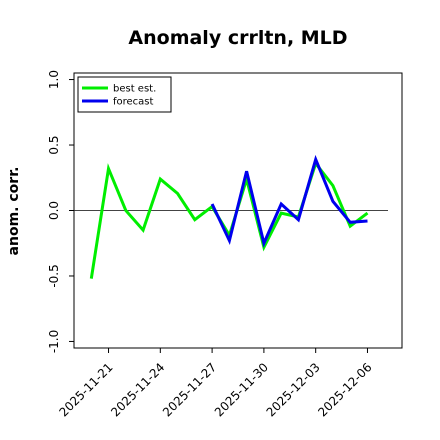  I want to click on y-axis: -1.0 -0.5 0.0 0.5 1.0, so click(60, 211).